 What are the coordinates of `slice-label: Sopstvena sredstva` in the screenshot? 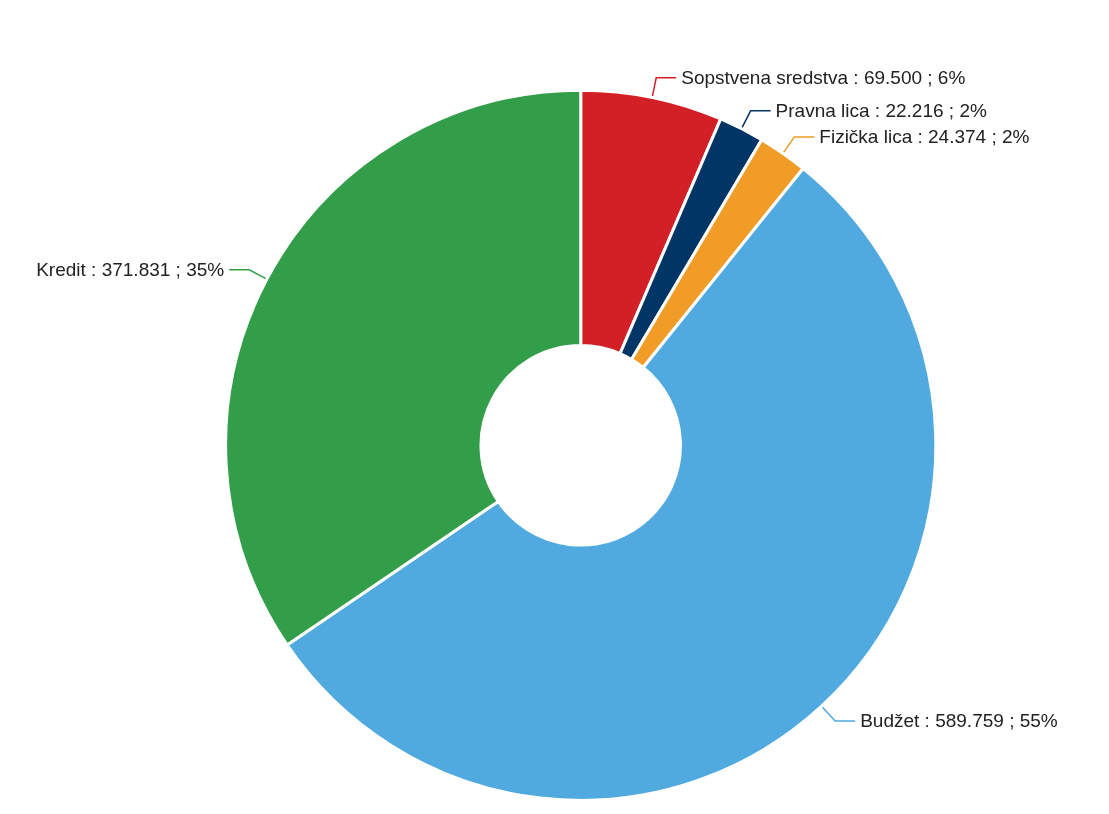 It's located at (765, 78).